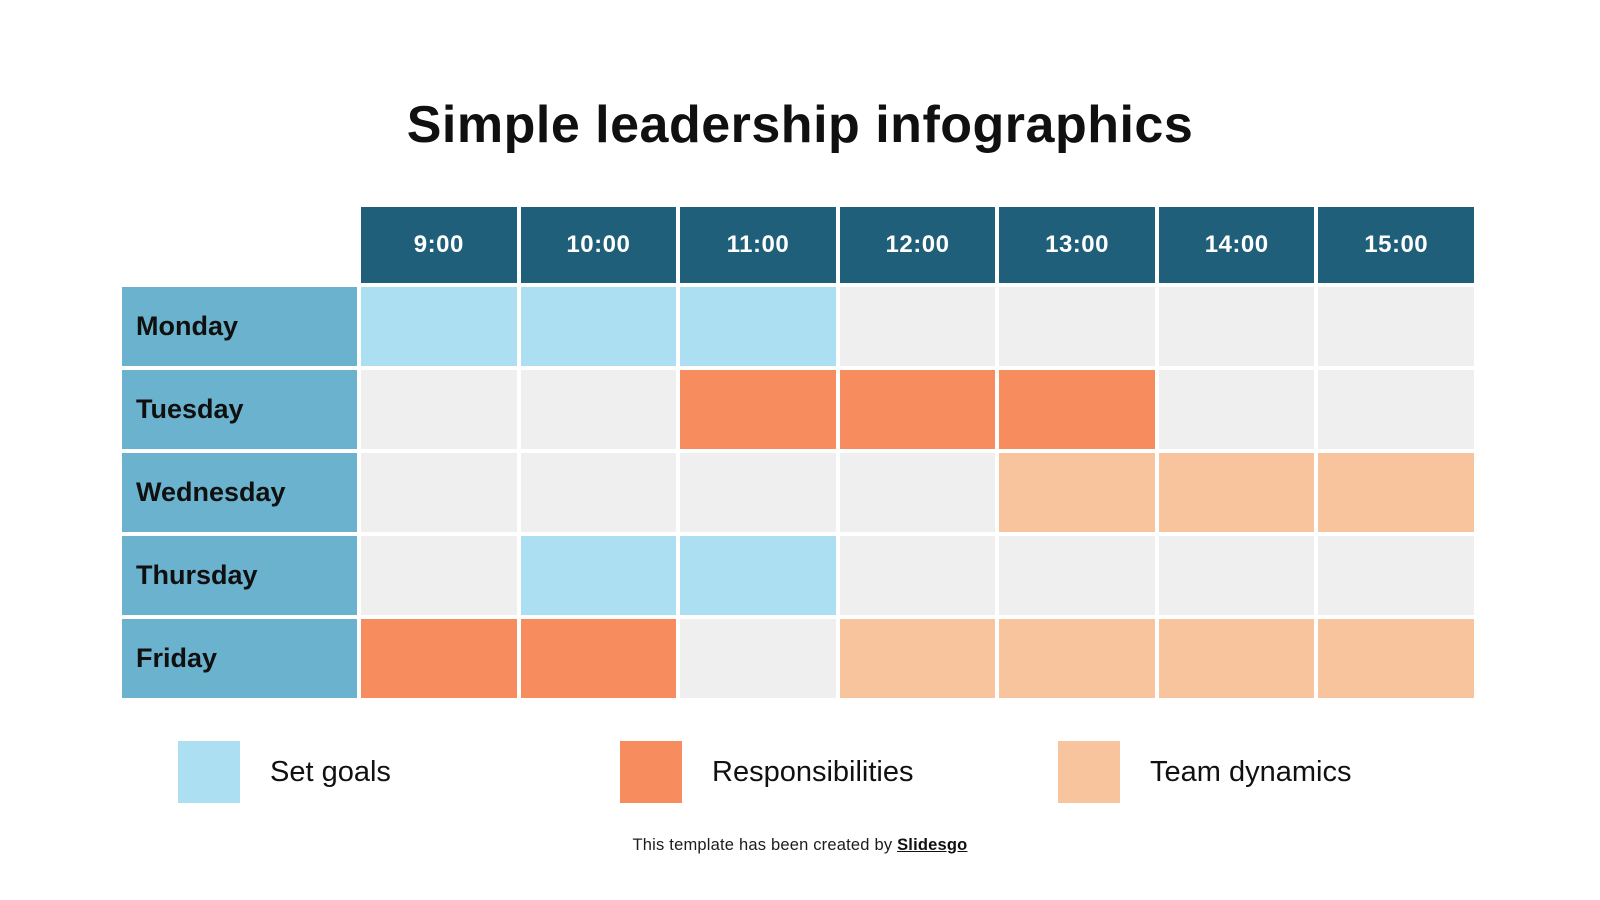 The image size is (1600, 900). I want to click on time-header-10-00: 10:00, so click(598, 245).